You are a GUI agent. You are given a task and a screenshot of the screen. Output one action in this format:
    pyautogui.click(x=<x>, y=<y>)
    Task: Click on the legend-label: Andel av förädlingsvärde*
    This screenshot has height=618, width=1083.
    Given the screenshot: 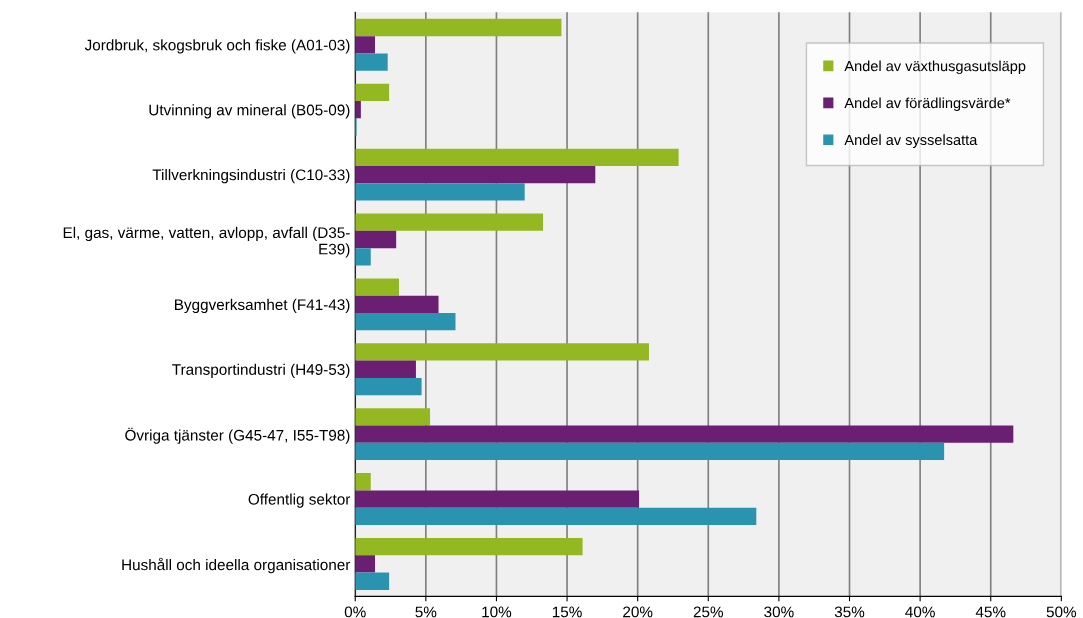 What is the action you would take?
    pyautogui.click(x=927, y=104)
    